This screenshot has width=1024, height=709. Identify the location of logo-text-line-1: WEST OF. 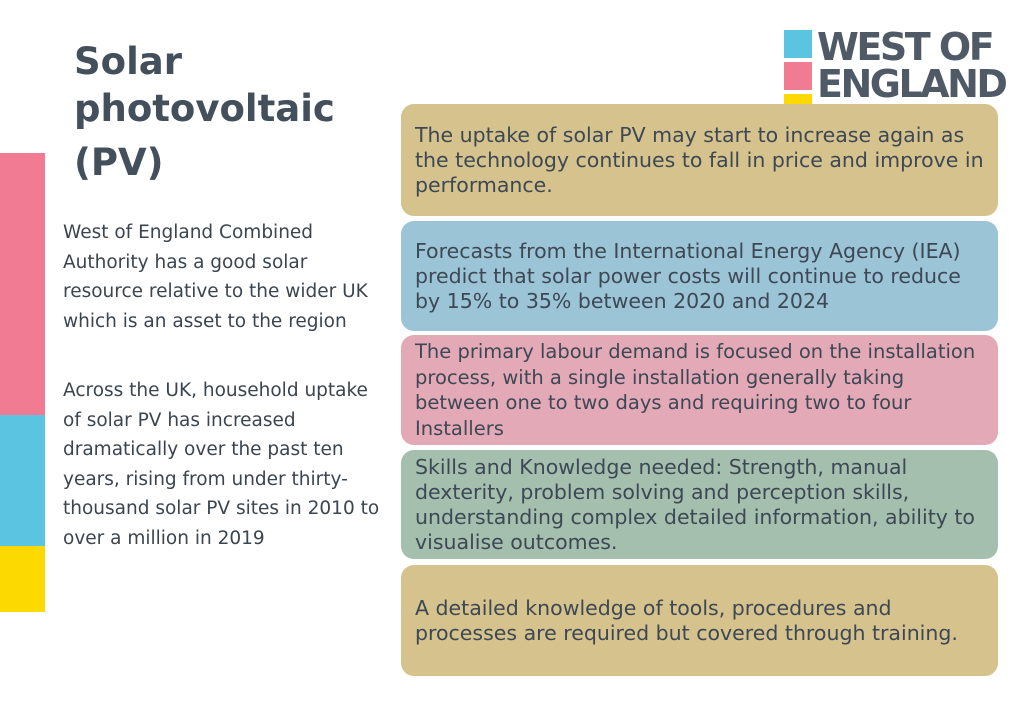
(906, 47).